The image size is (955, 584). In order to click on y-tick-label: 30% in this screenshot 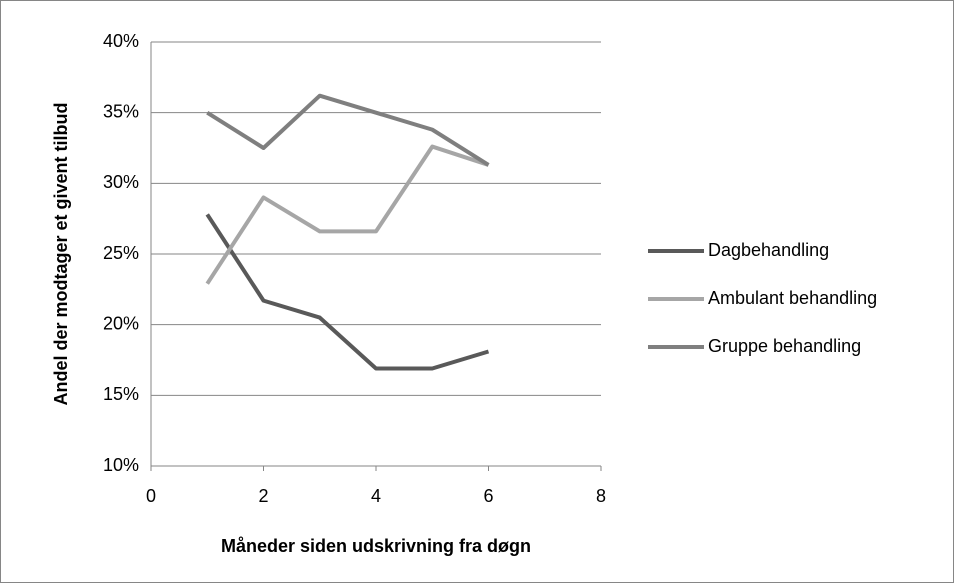, I will do `click(121, 182)`.